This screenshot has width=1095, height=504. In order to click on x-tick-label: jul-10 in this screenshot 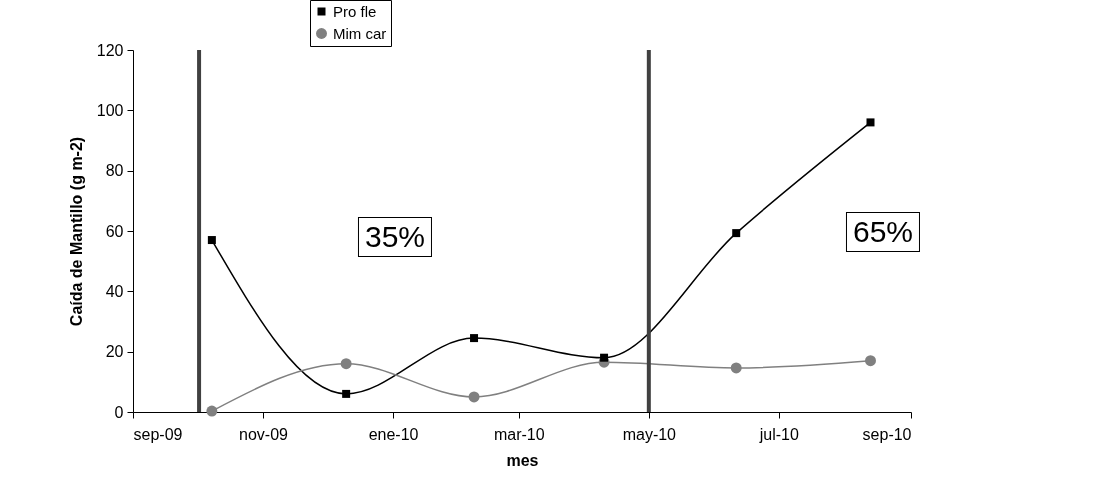, I will do `click(779, 434)`.